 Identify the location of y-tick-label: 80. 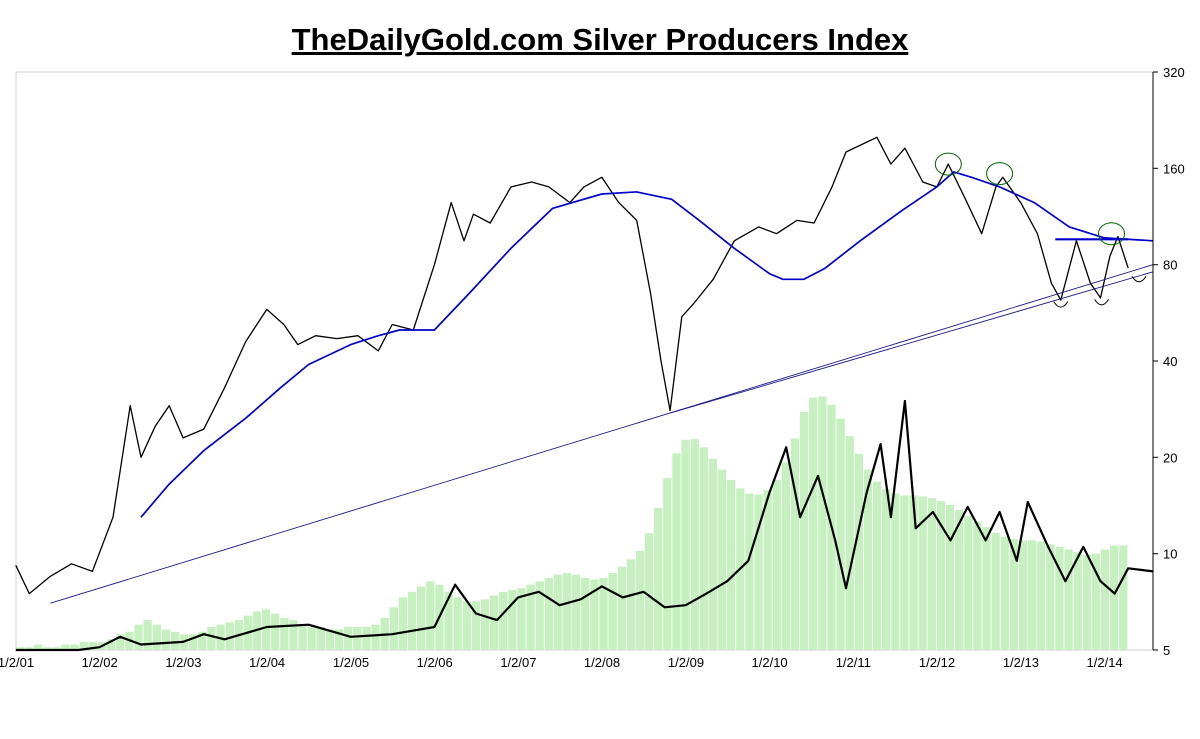
(1170, 265).